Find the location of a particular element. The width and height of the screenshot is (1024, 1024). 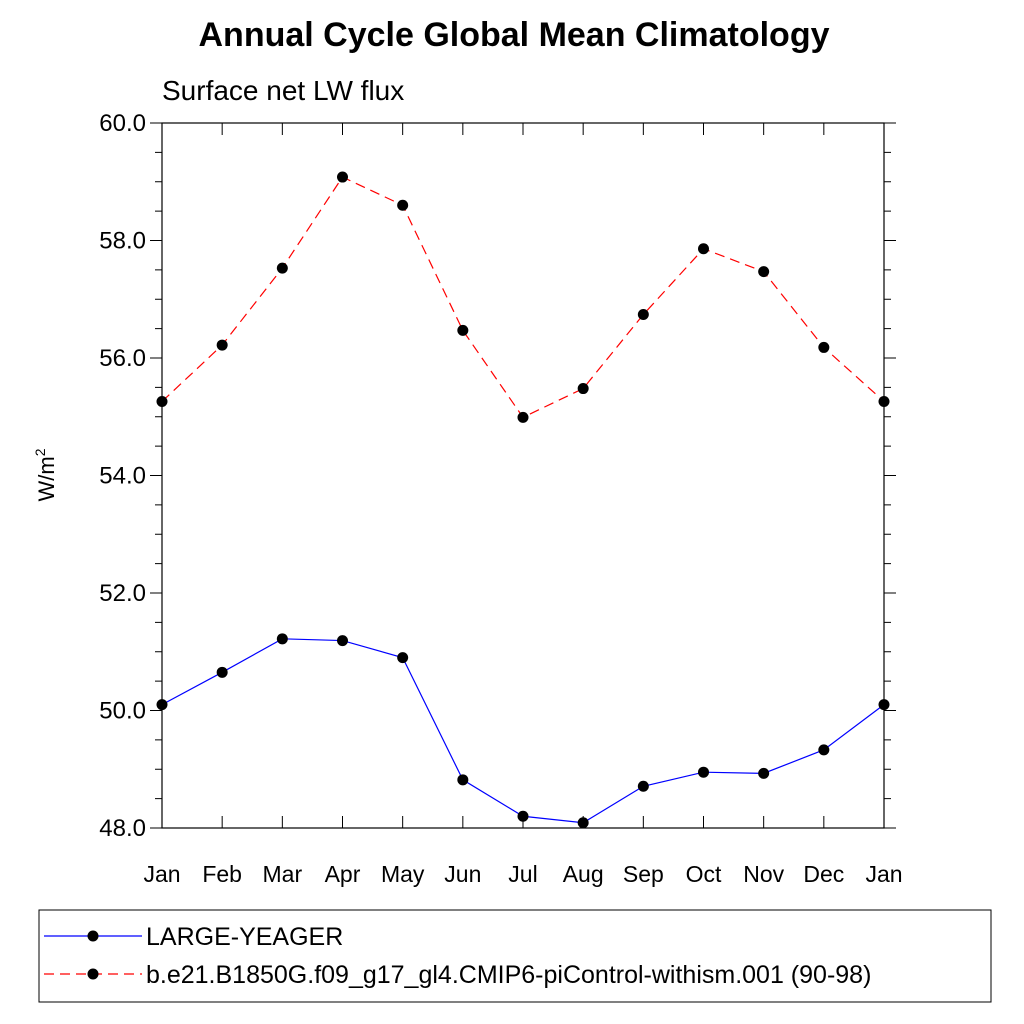

y-tick-label: 48.0 is located at coordinates (122, 828).